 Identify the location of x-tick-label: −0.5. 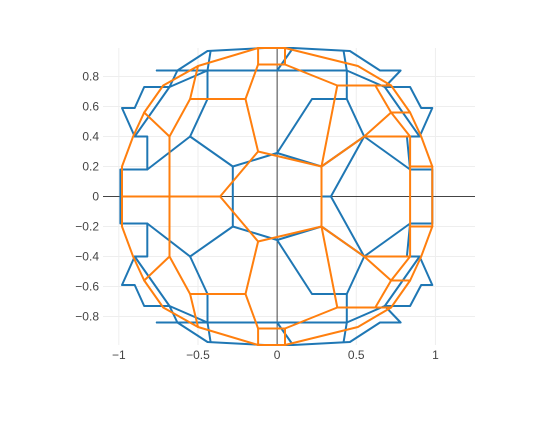
(198, 355).